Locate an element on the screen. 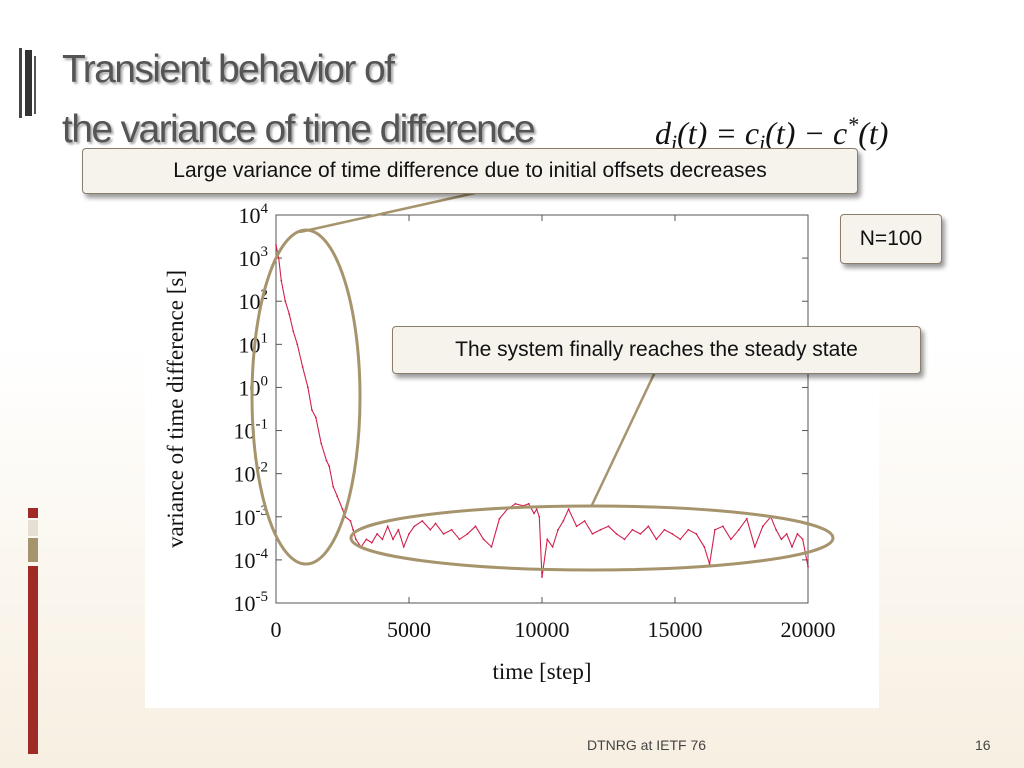  y-tick-label: 10⁻⁵ is located at coordinates (251, 602).